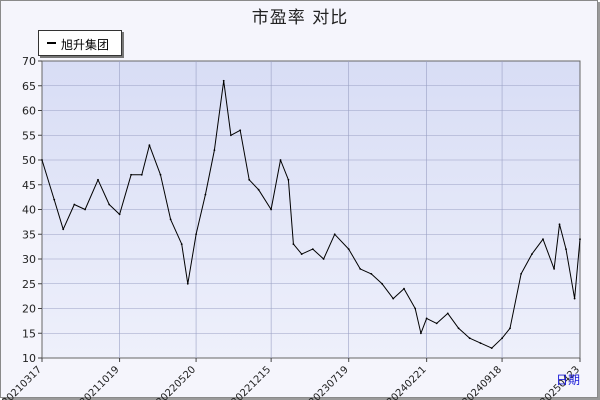 The width and height of the screenshot is (600, 400). What do you see at coordinates (329, 382) in the screenshot?
I see `x-tick-label: 20230719` at bounding box center [329, 382].